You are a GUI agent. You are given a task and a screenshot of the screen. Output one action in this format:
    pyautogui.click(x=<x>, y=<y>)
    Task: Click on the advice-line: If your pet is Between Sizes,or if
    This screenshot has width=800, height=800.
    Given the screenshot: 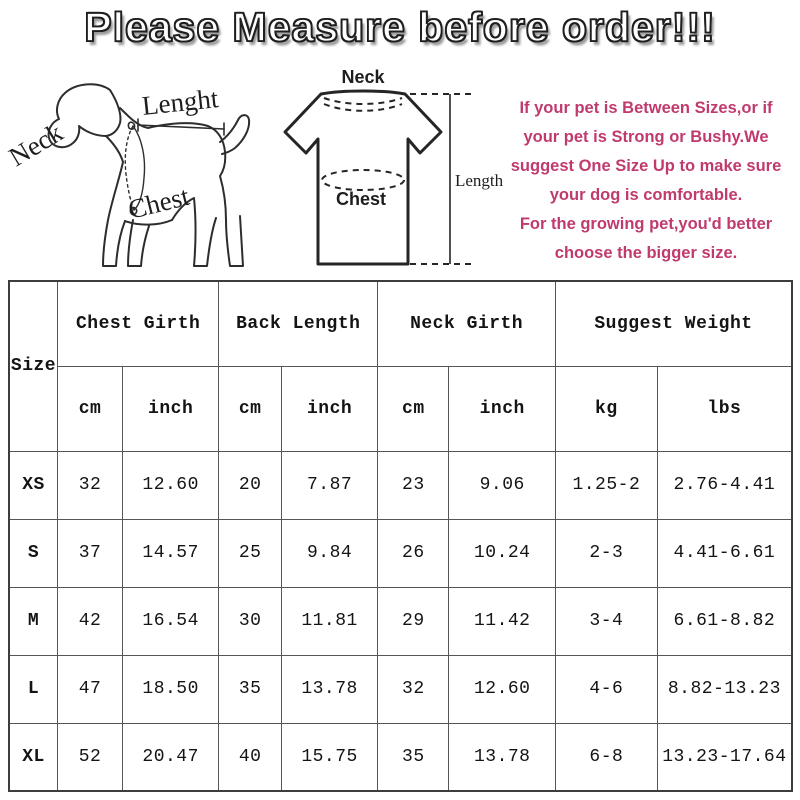 What is the action you would take?
    pyautogui.click(x=646, y=108)
    